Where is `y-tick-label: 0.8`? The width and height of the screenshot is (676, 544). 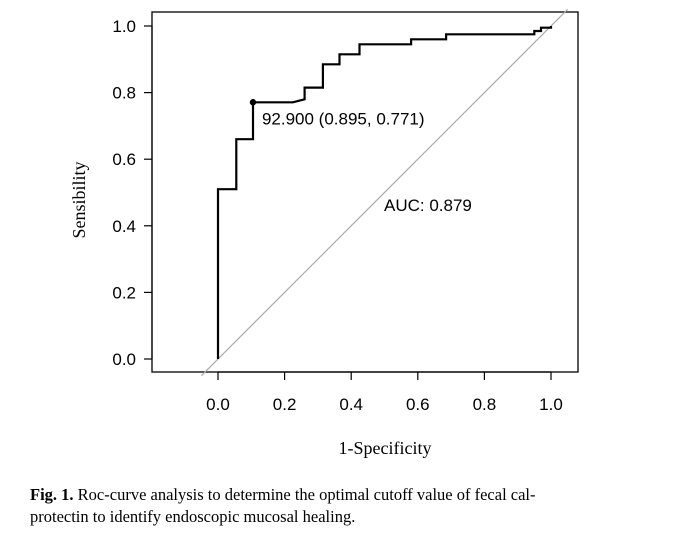 y-tick-label: 0.8 is located at coordinates (124, 93).